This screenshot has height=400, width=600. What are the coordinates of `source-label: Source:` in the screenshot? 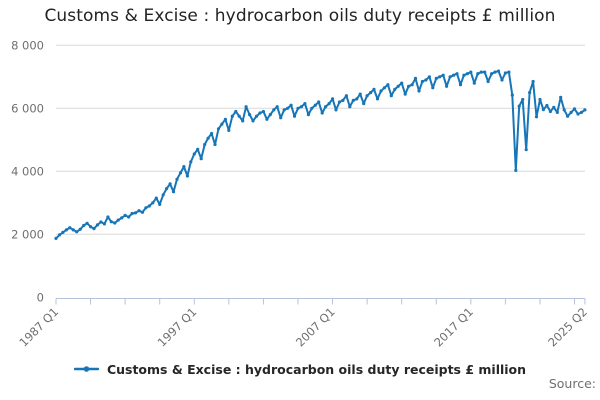 It's located at (572, 383).